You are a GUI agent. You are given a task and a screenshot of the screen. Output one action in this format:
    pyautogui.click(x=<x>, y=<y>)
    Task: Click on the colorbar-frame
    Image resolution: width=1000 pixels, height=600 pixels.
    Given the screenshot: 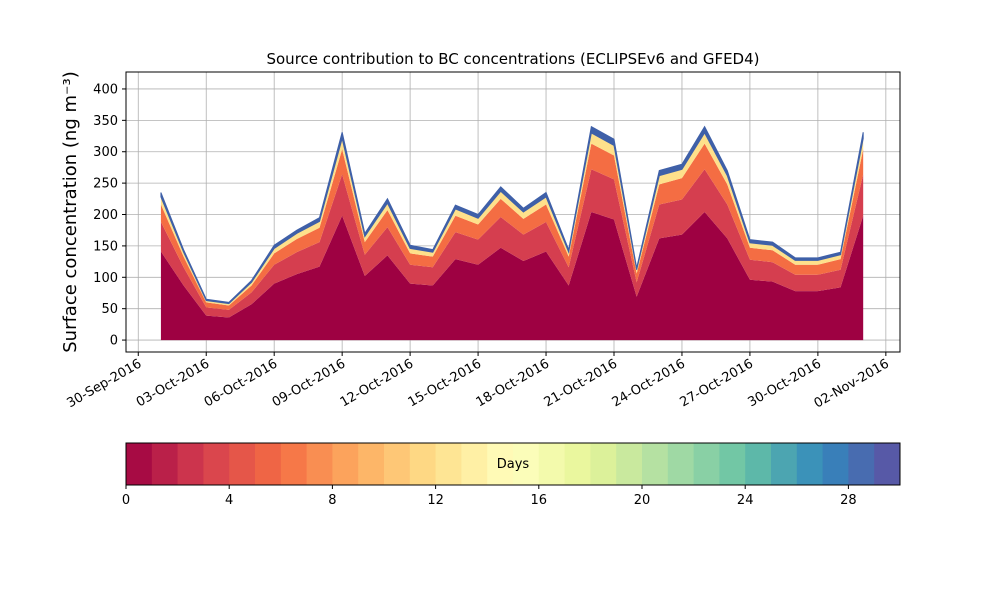 What is the action you would take?
    pyautogui.click(x=513, y=464)
    